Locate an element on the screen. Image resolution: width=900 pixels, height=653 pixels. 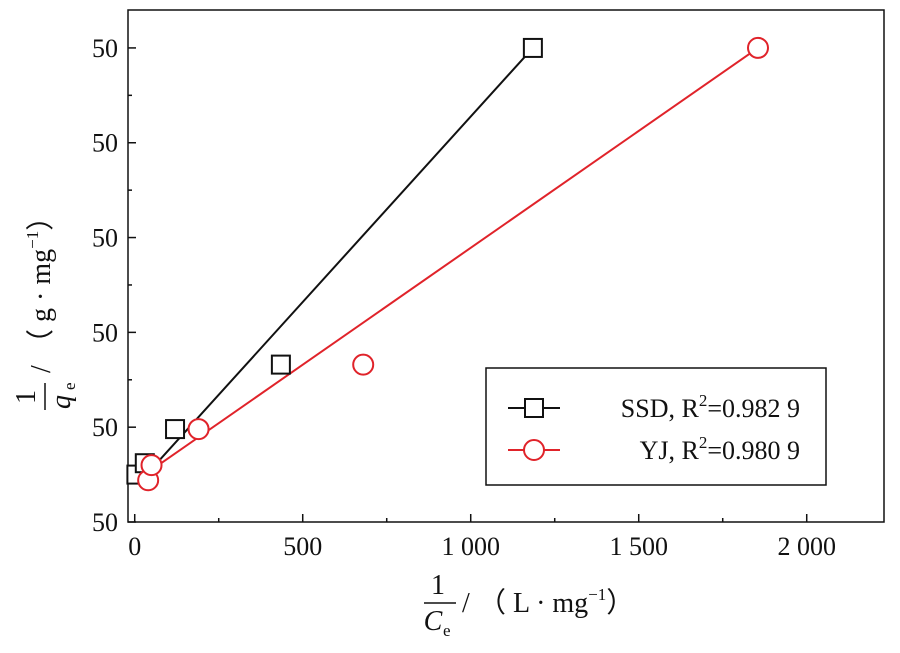
y-label-denominator: q is located at coordinates (61, 402).